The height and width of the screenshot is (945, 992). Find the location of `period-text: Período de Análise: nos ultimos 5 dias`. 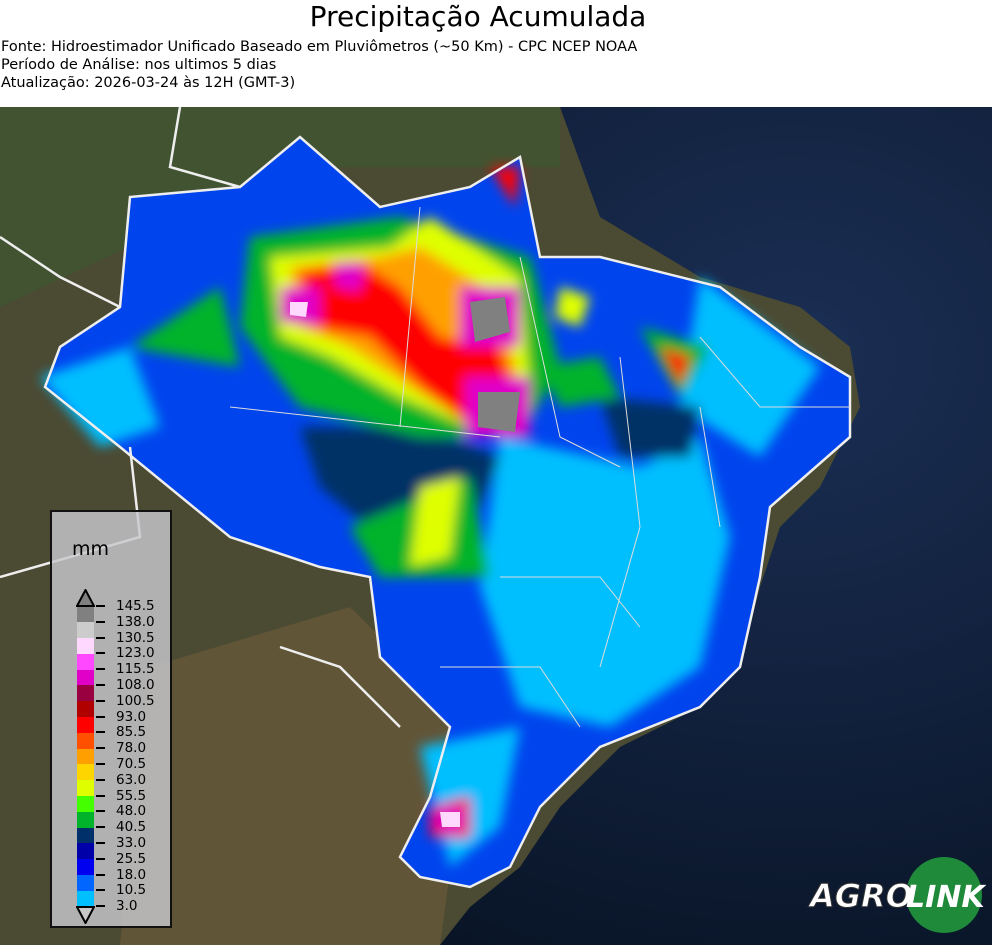

period-text: Período de Análise: nos ultimos 5 dias is located at coordinates (139, 65).